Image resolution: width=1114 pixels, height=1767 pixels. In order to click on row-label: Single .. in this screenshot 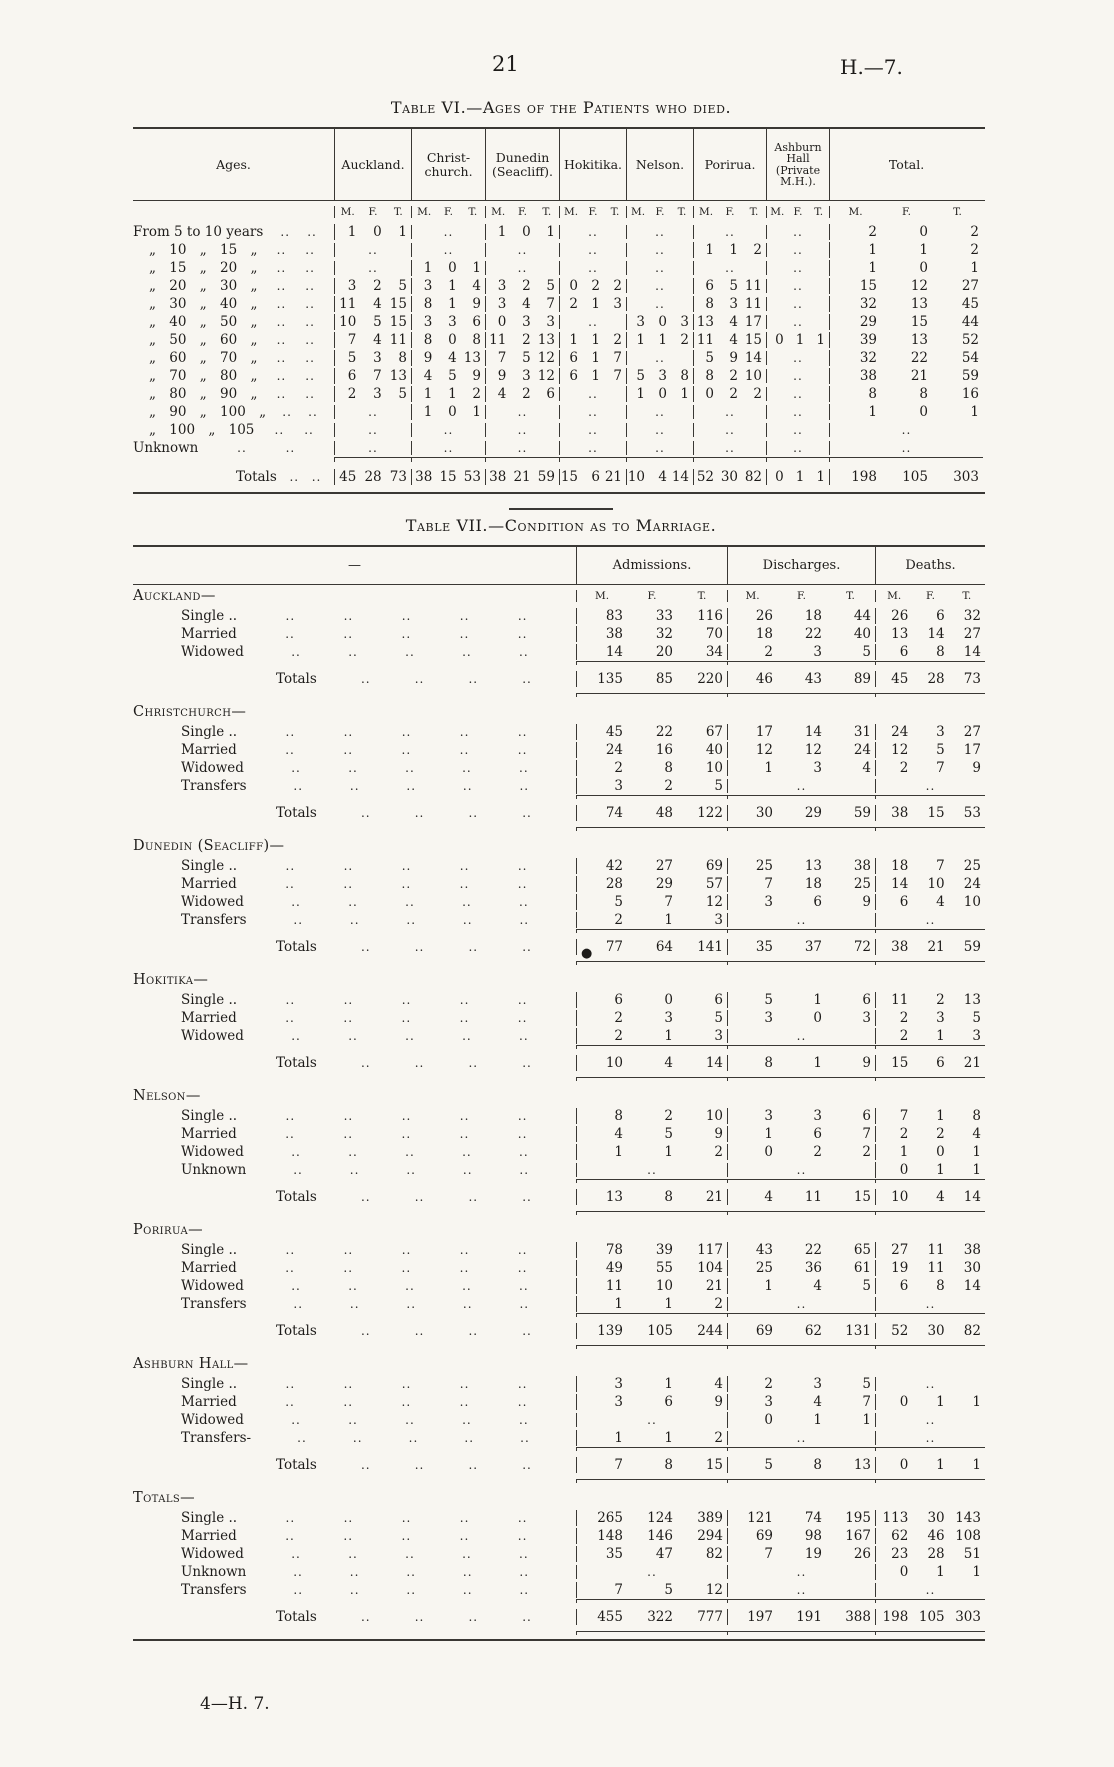, I will do `click(209, 616)`.